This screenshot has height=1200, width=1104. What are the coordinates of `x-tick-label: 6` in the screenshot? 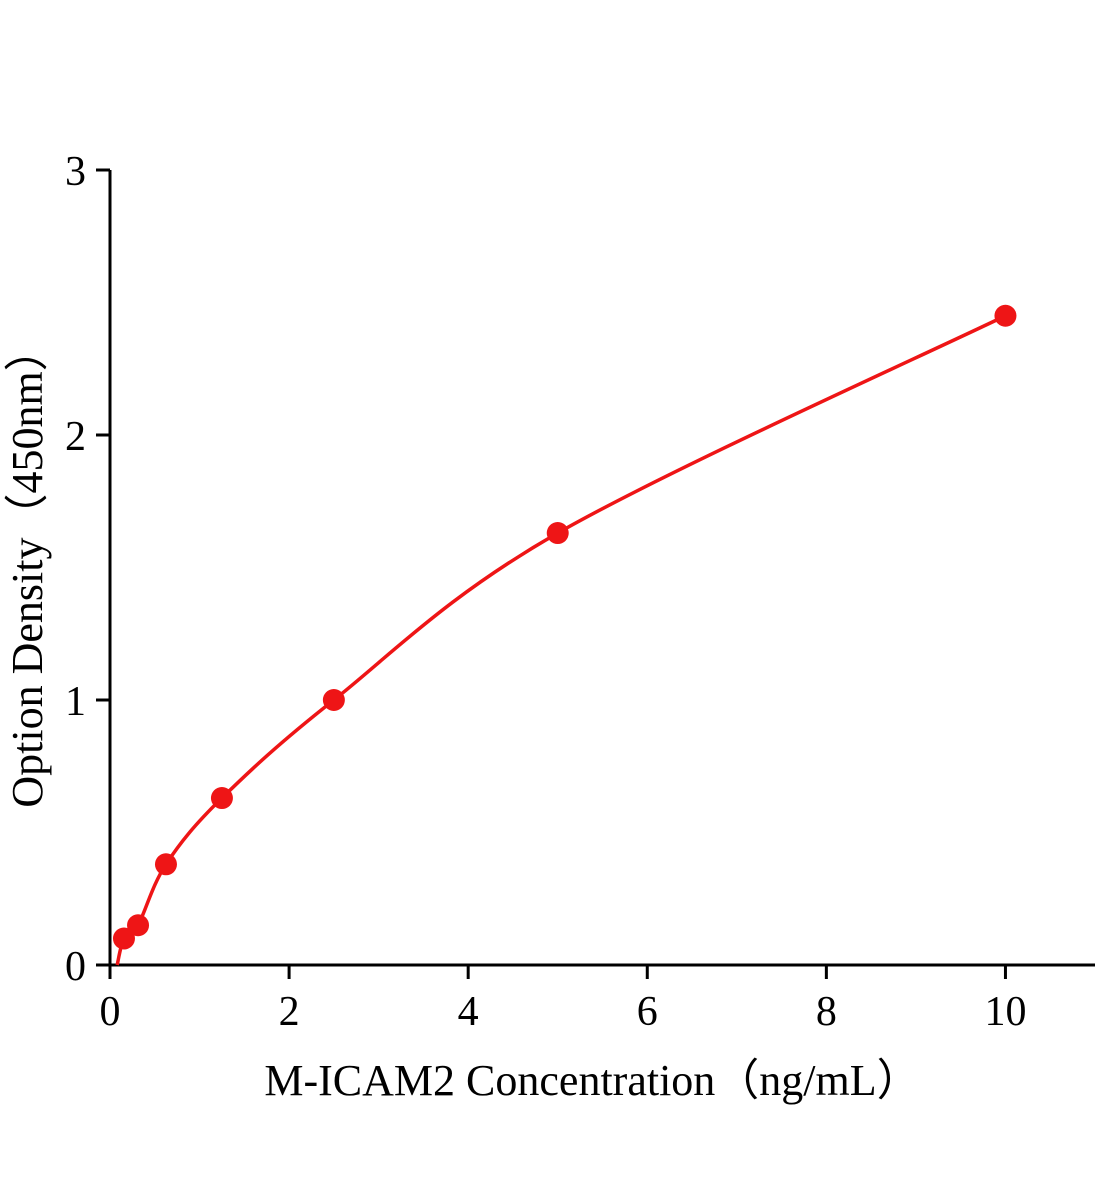 It's located at (647, 1012).